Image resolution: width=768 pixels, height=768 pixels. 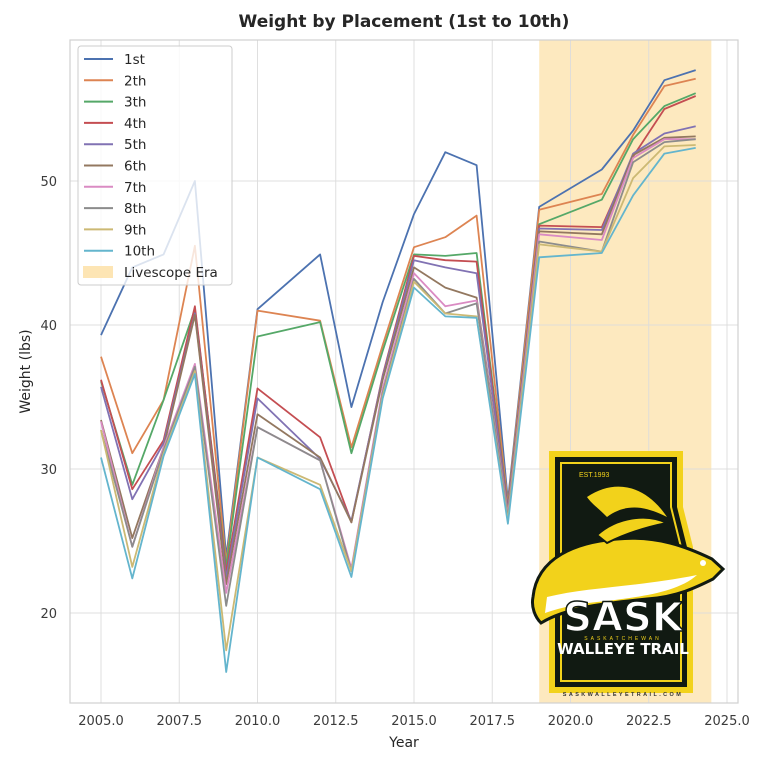 I want to click on x-tick-label: 2020.0, so click(x=571, y=721).